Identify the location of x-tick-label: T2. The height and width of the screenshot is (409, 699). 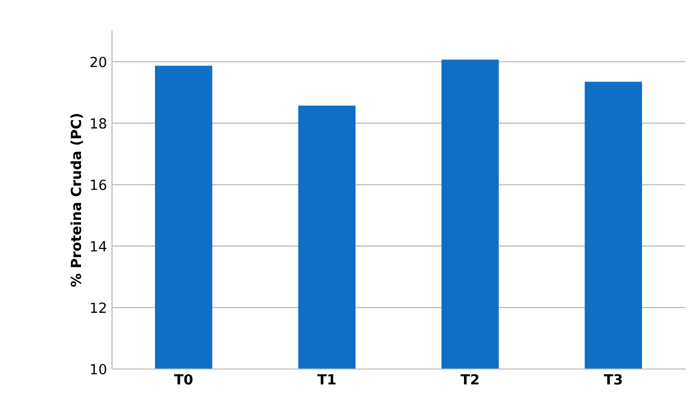
(469, 379).